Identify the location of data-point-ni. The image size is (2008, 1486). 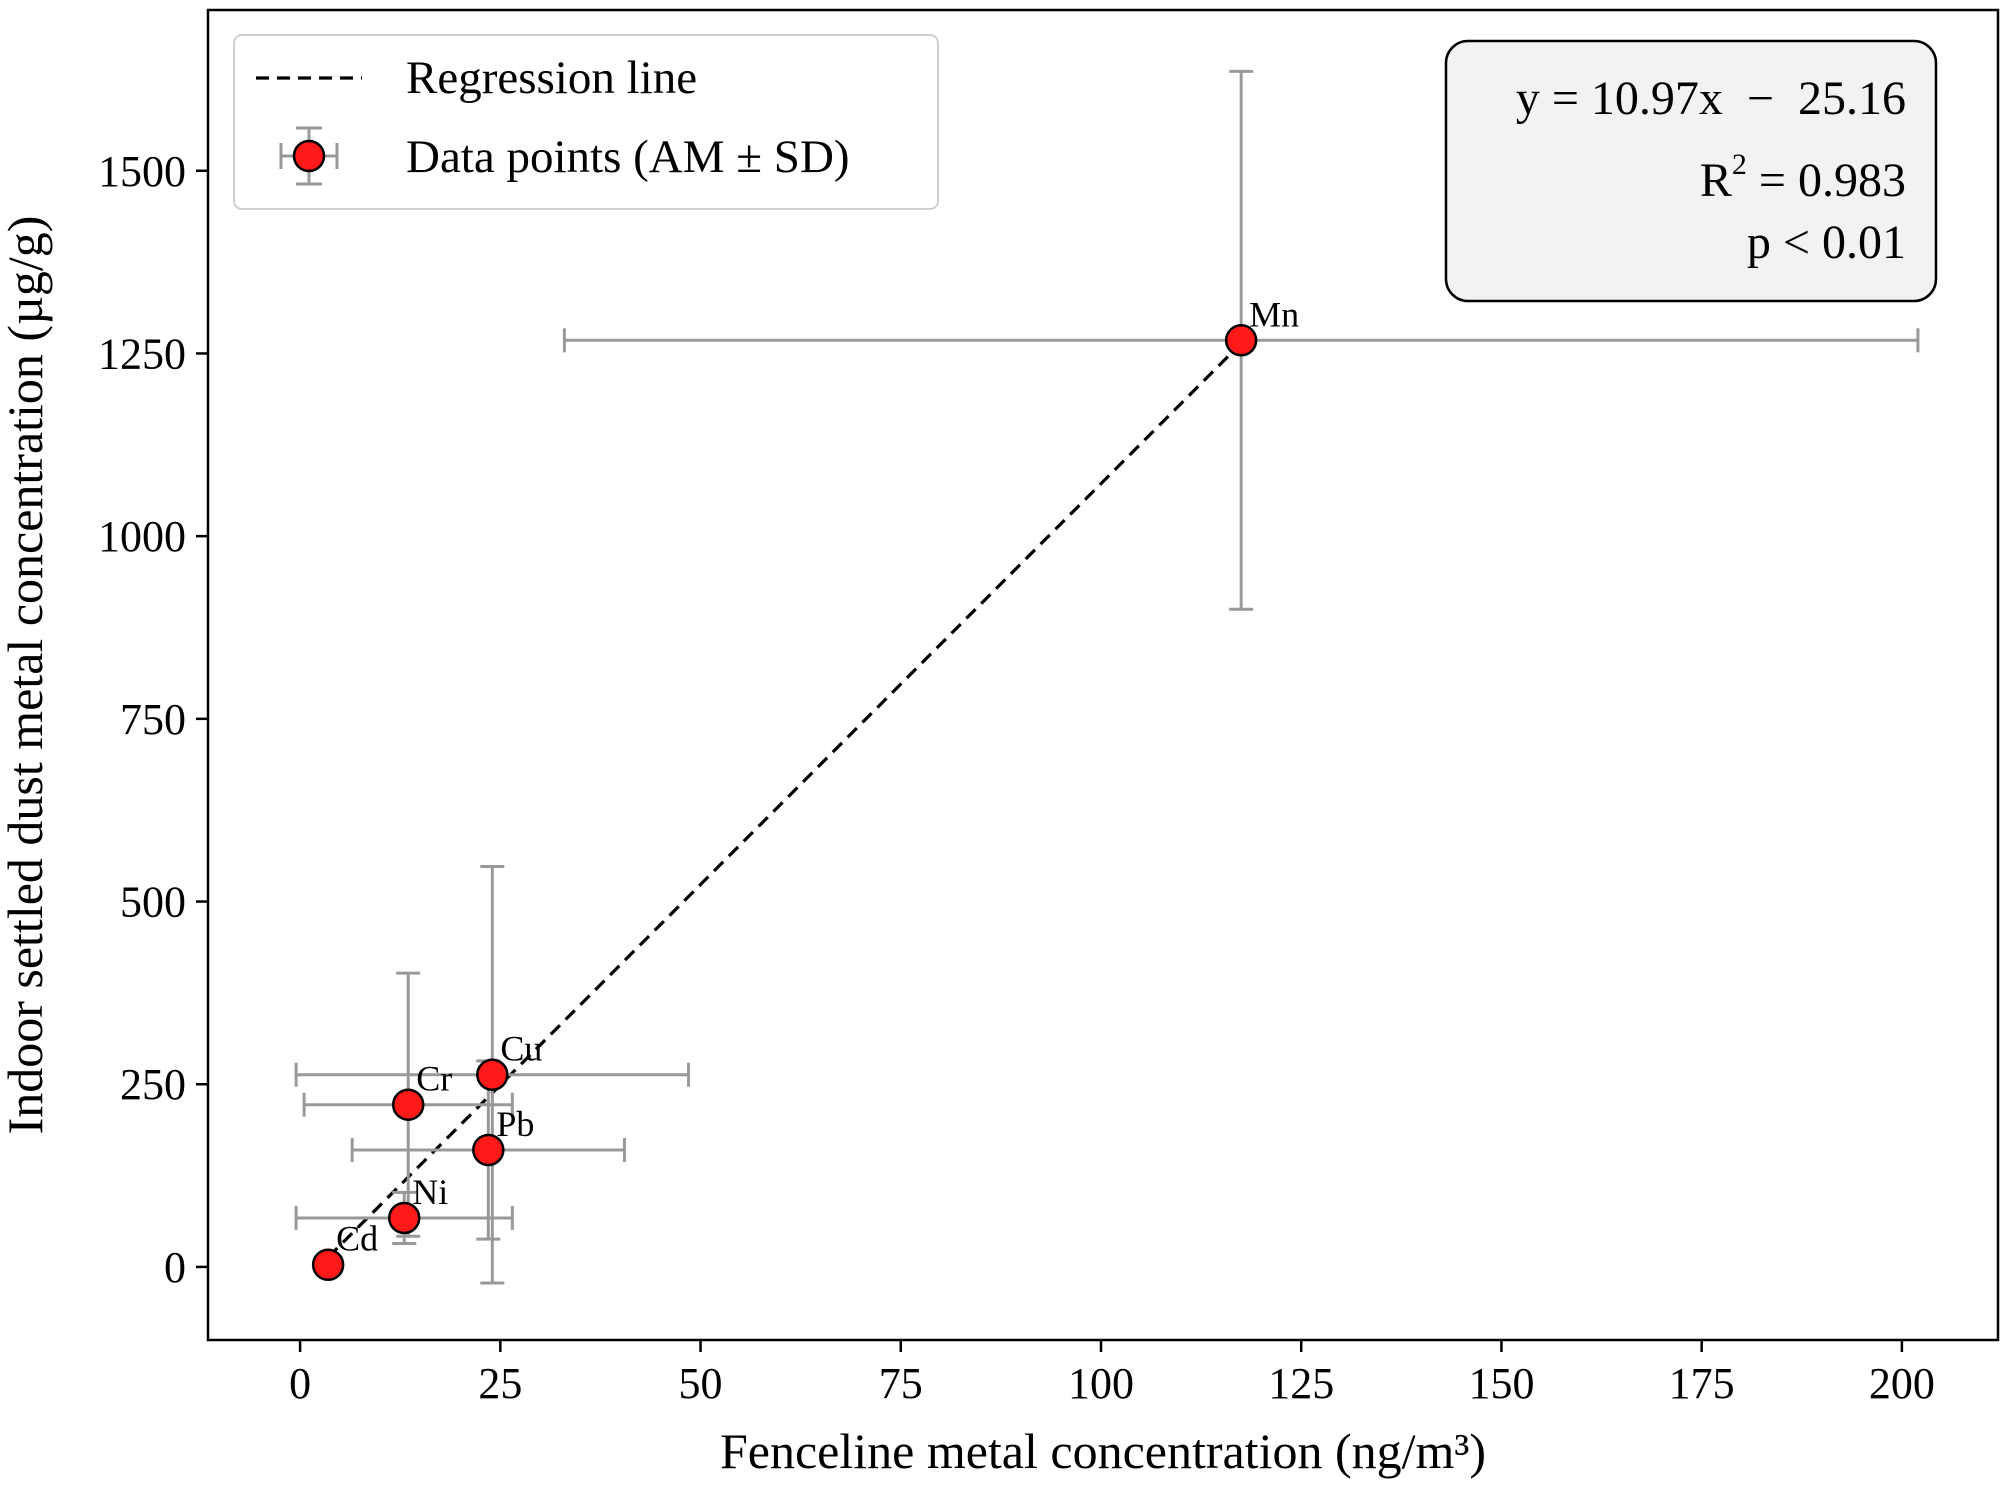
(404, 1218).